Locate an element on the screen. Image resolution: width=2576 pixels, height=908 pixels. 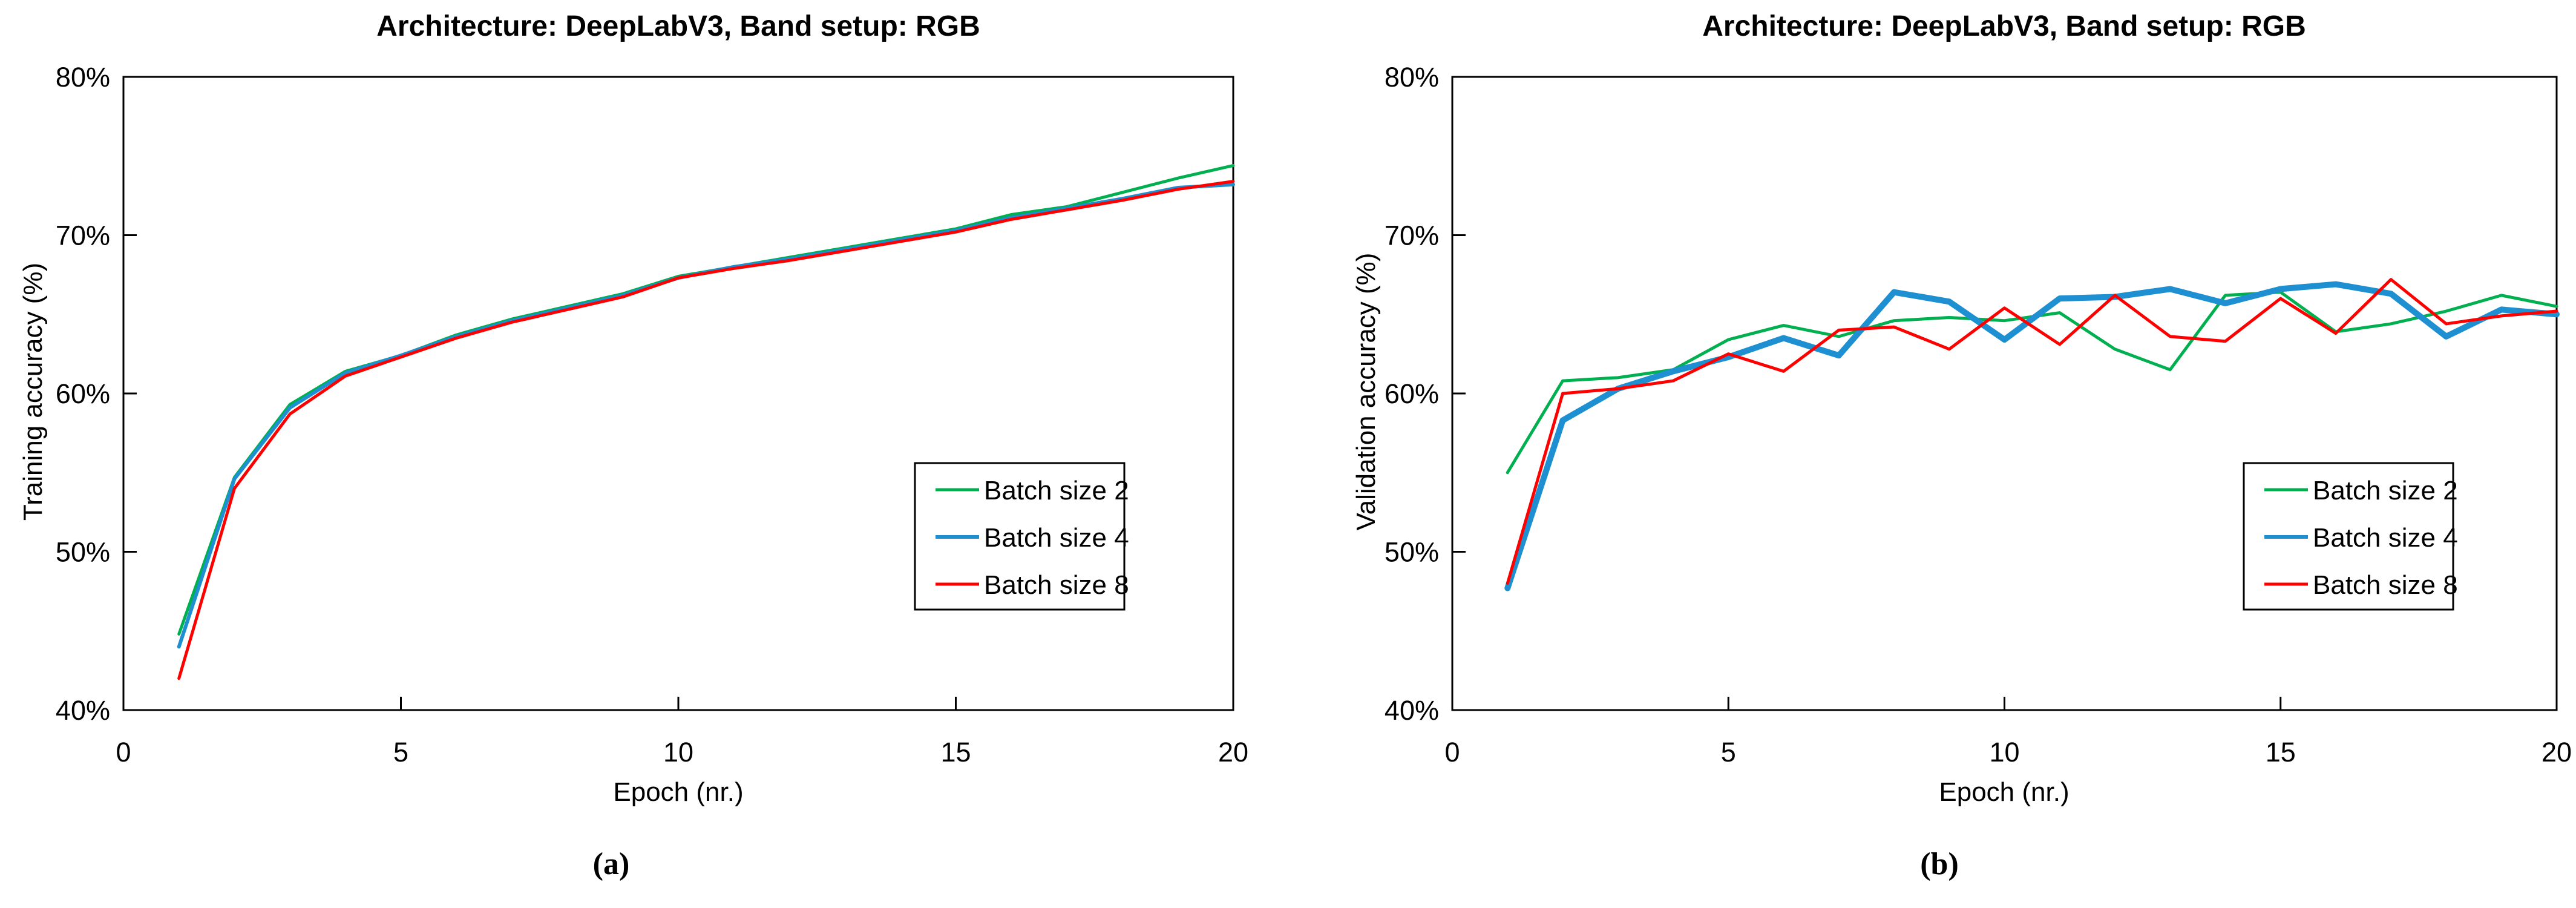
x-axis-title-a: Epoch (nr.) is located at coordinates (678, 792).